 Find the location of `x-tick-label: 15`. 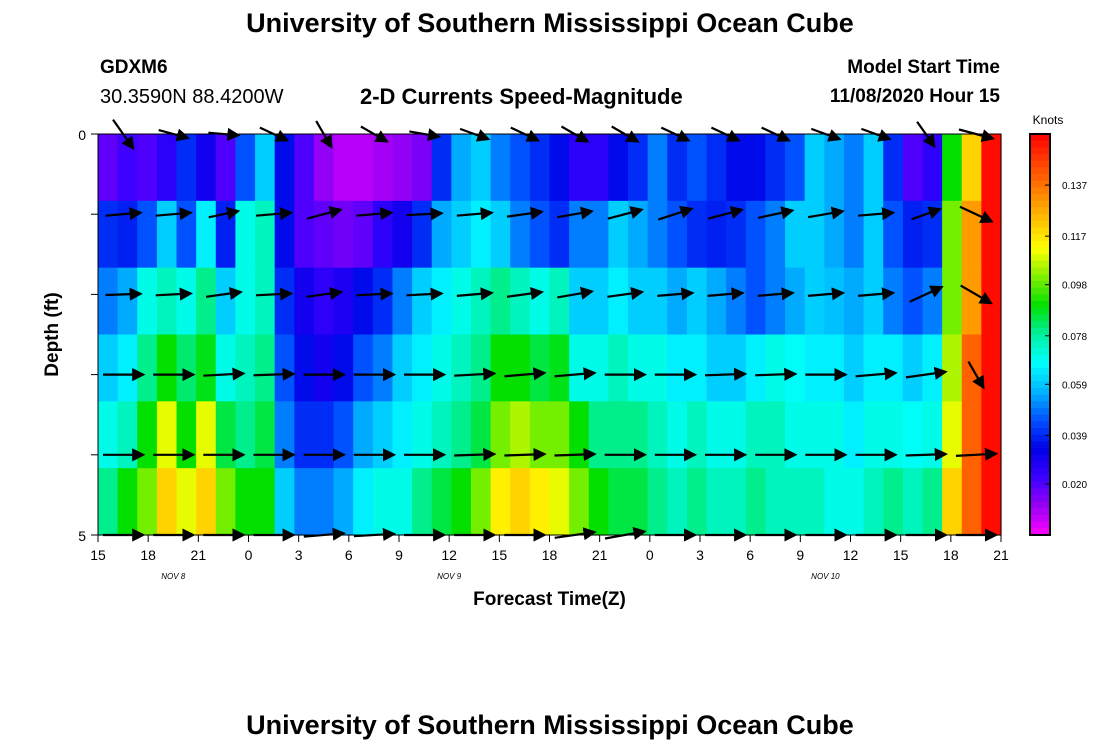

x-tick-label: 15 is located at coordinates (901, 555).